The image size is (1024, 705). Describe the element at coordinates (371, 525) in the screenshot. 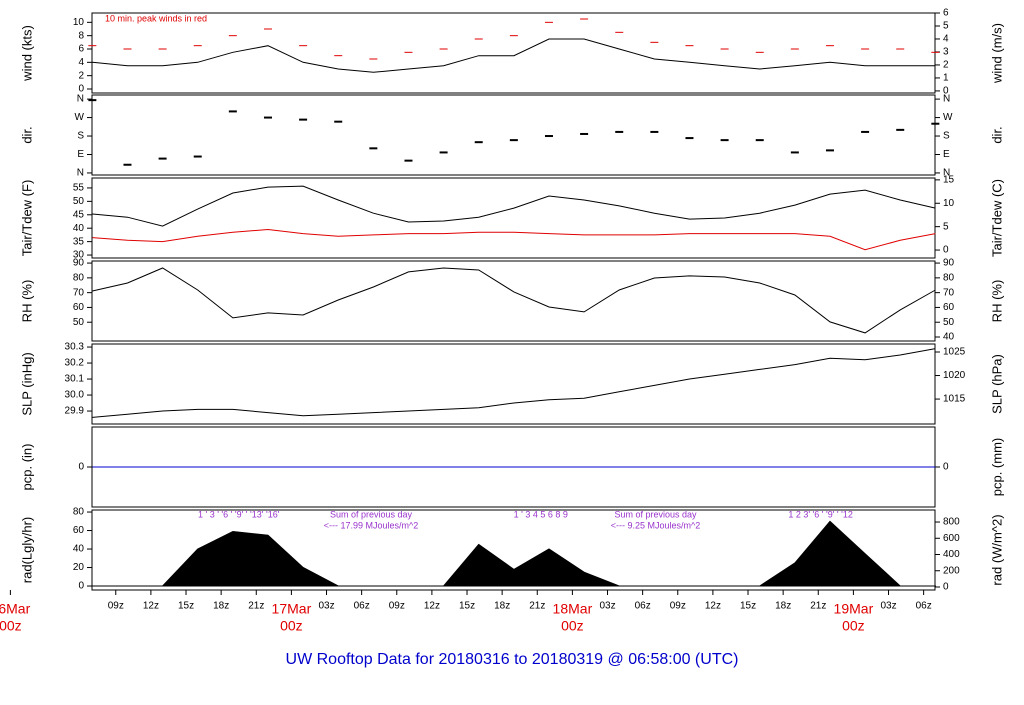

I see `annotation: <--- 17.99 MJoules/m^2` at that location.